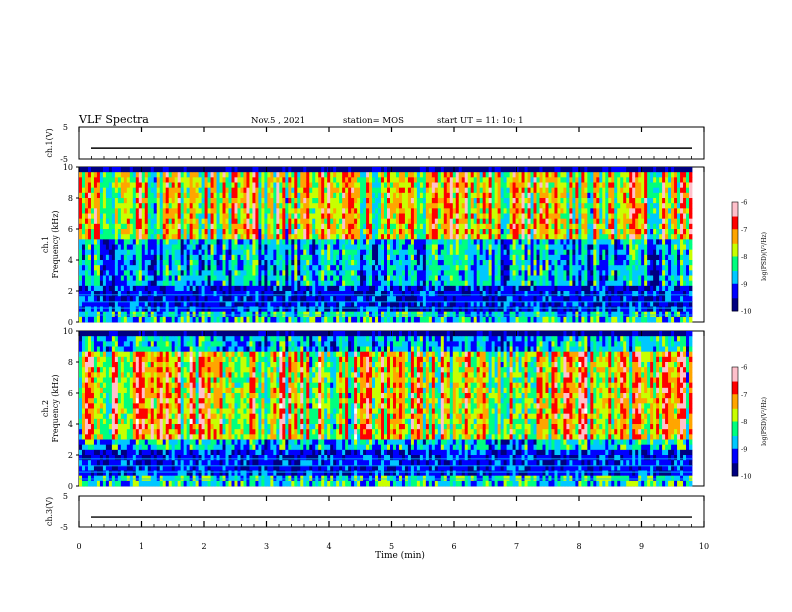 This screenshot has width=792, height=612. I want to click on x-tick-label: 6, so click(453, 546).